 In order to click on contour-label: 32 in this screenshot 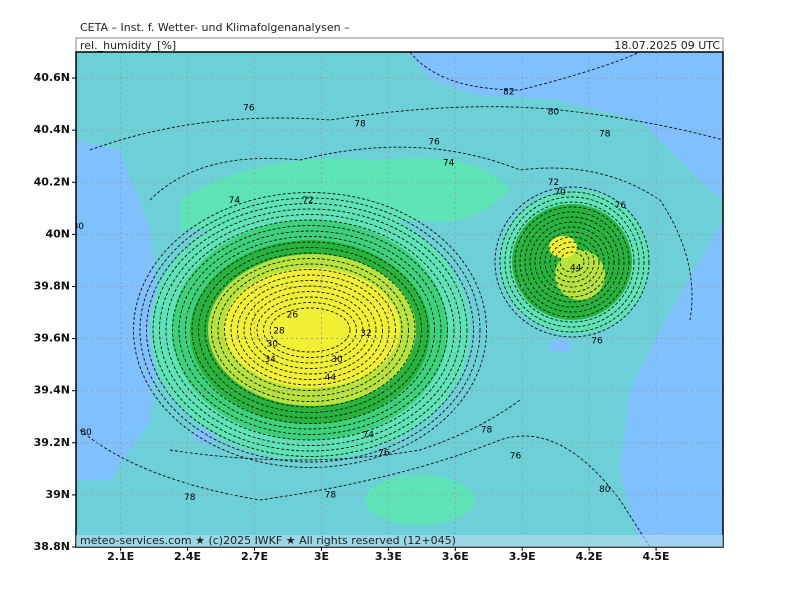, I will do `click(365, 334)`.